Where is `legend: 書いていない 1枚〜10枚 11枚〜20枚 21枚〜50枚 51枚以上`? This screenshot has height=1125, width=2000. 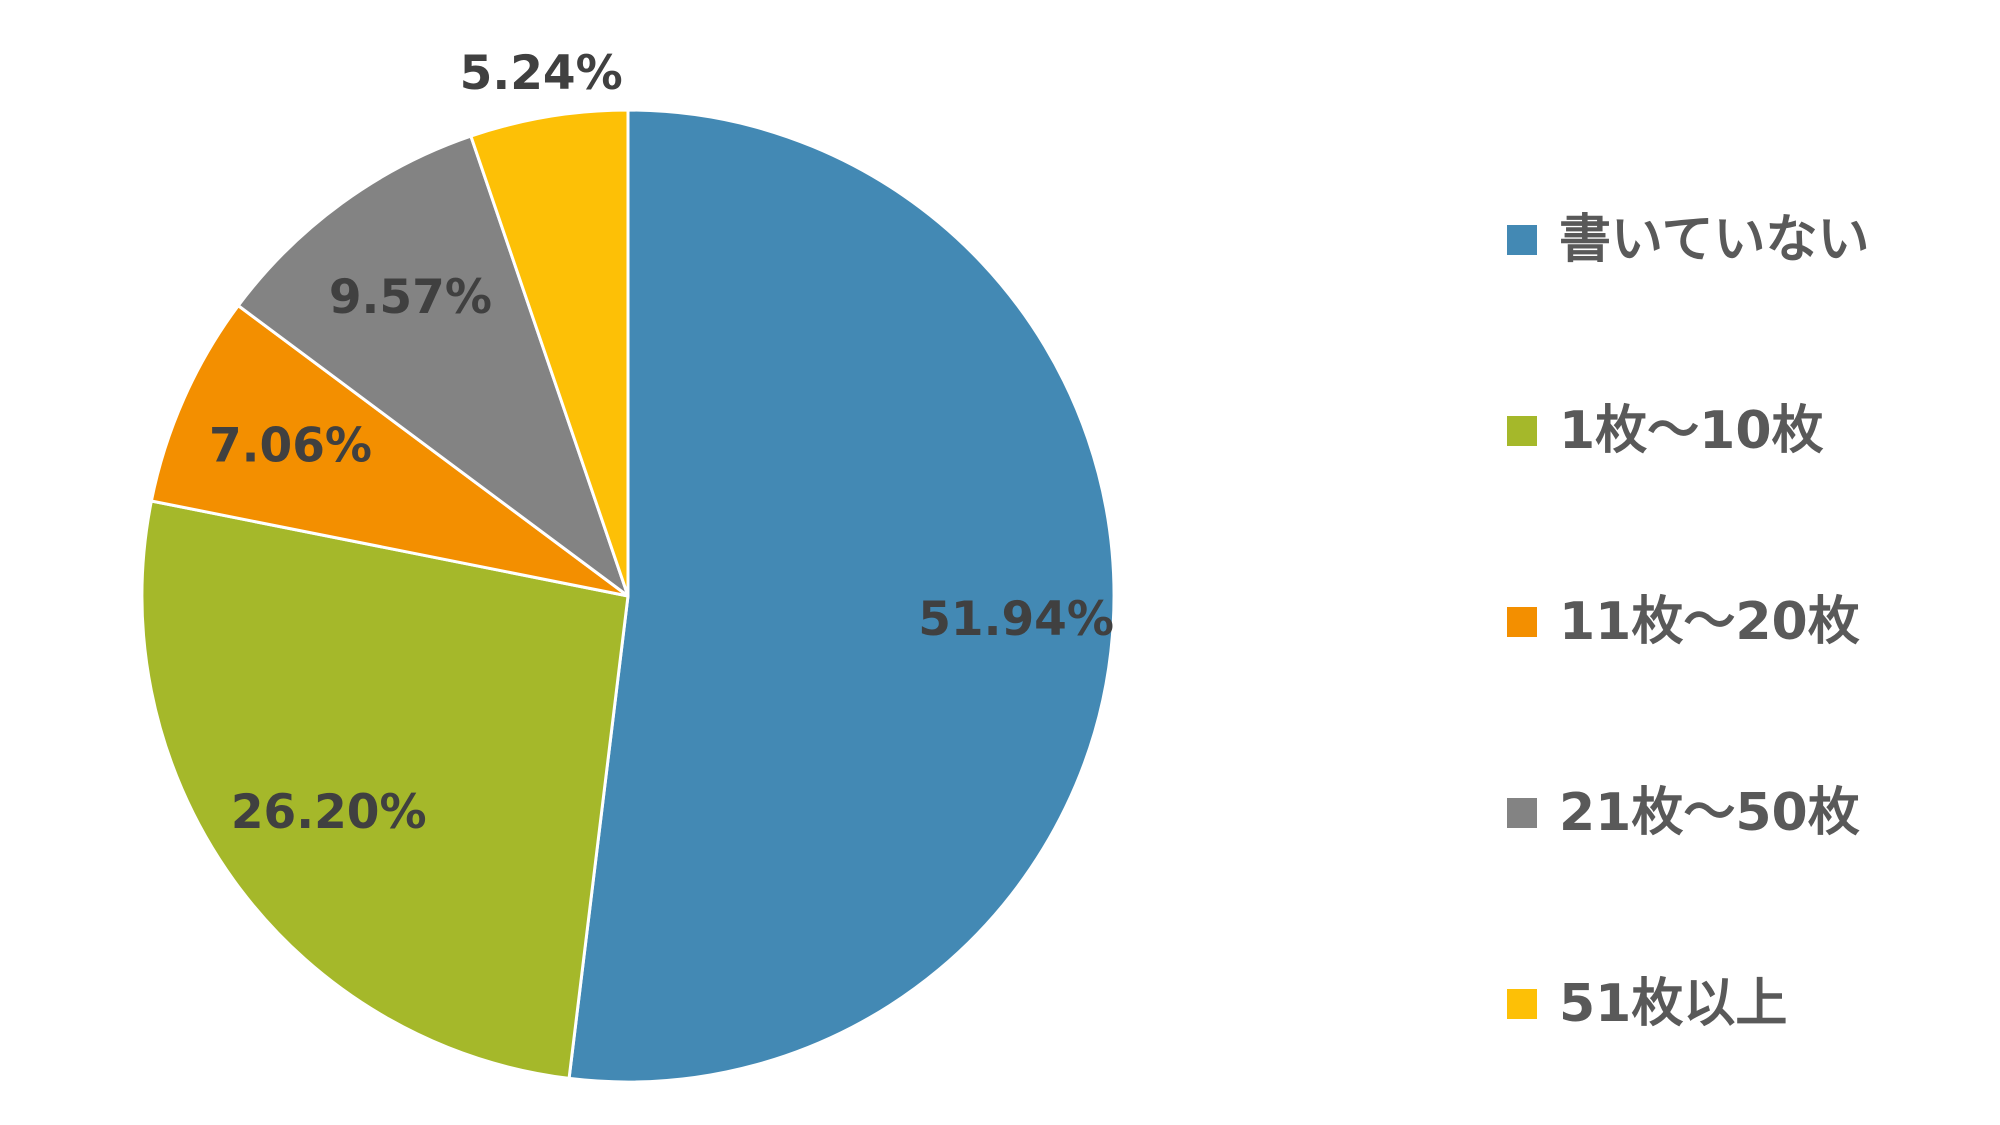 legend: 書いていない 1枚〜10枚 11枚〜20枚 21枚〜50枚 51枚以上 is located at coordinates (1688, 622).